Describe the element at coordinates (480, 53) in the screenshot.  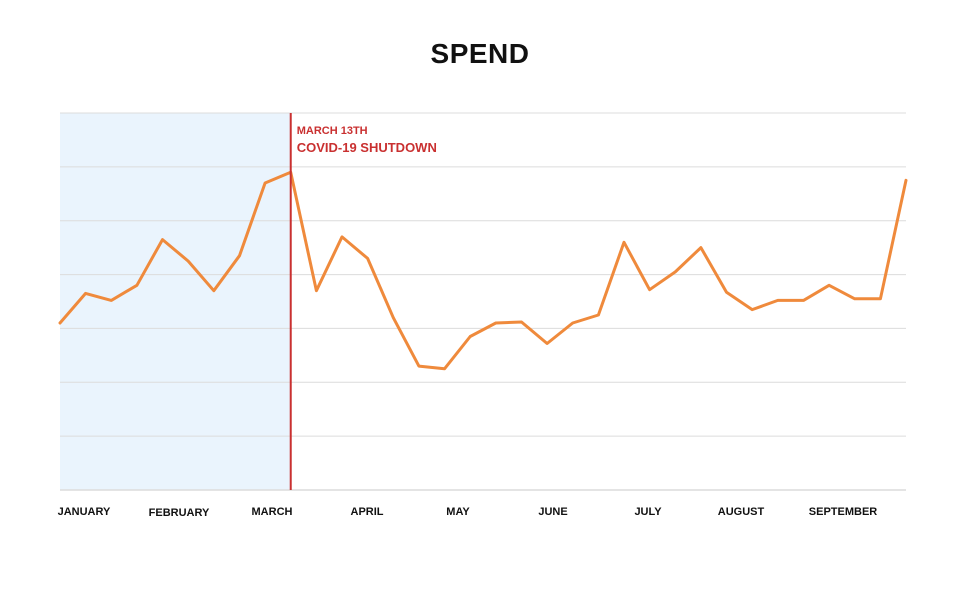
I see `chart-title: SPEND` at that location.